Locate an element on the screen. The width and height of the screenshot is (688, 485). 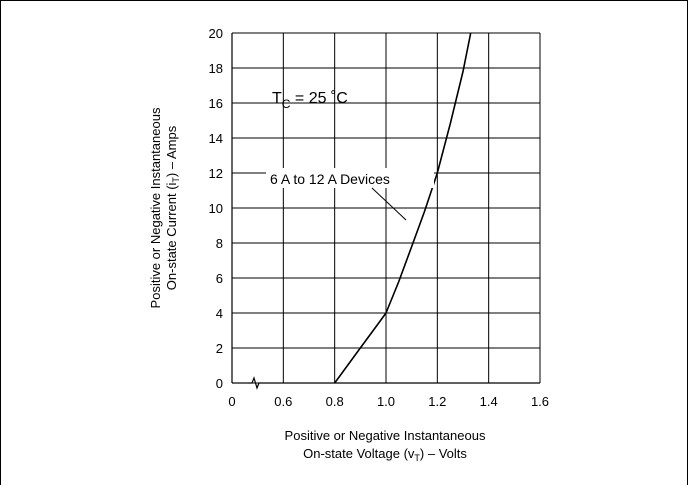
series-annotation-leader is located at coordinates (389, 204).